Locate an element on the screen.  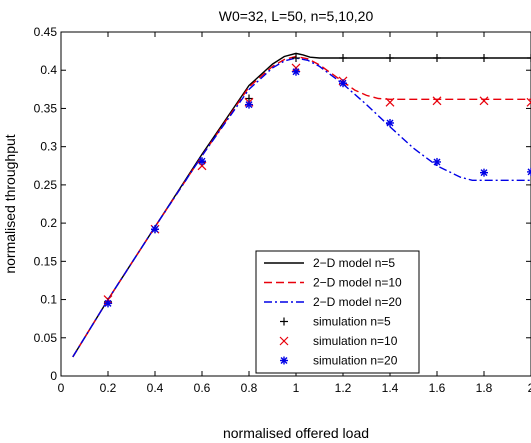
y-tick-label: 0 is located at coordinates (53, 376).